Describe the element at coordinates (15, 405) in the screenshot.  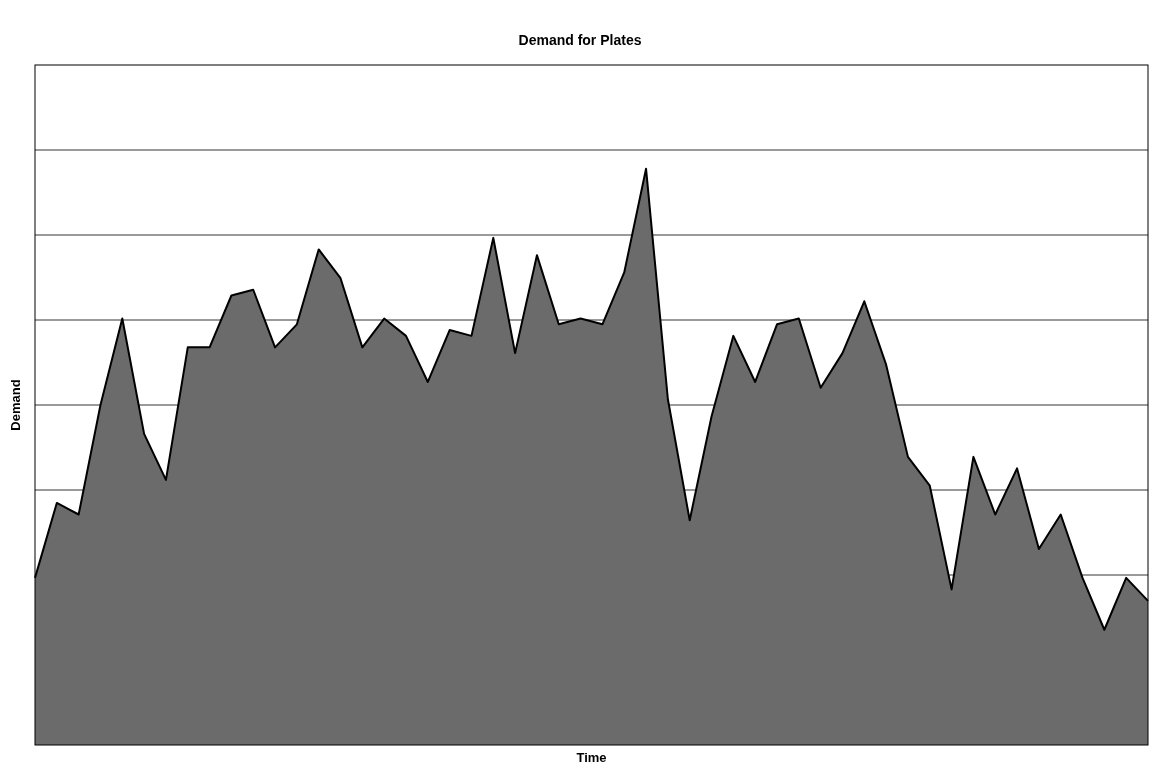
I see `y-axis-title: Demand` at that location.